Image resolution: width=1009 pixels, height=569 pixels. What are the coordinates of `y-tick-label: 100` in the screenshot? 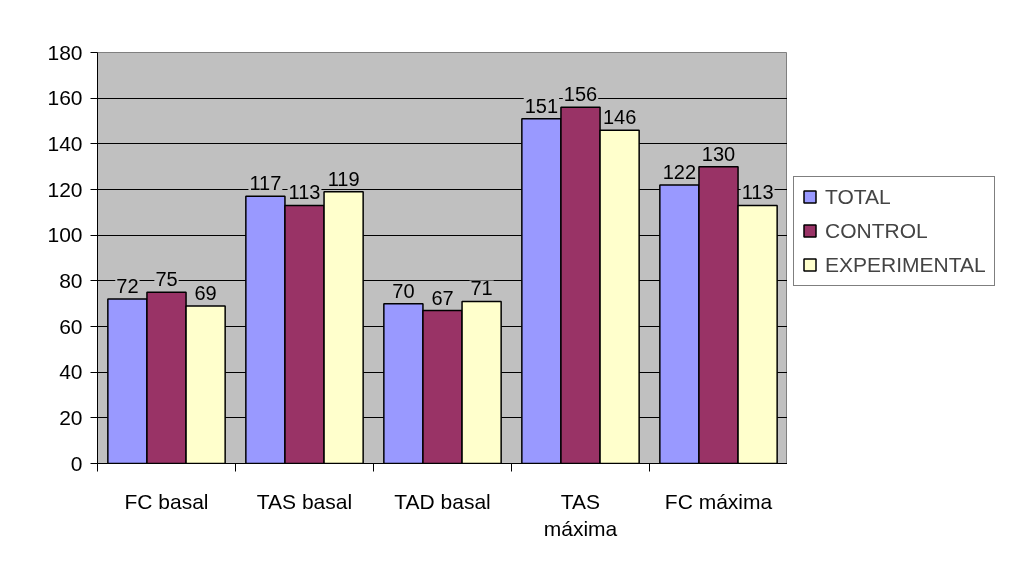 It's located at (65, 235).